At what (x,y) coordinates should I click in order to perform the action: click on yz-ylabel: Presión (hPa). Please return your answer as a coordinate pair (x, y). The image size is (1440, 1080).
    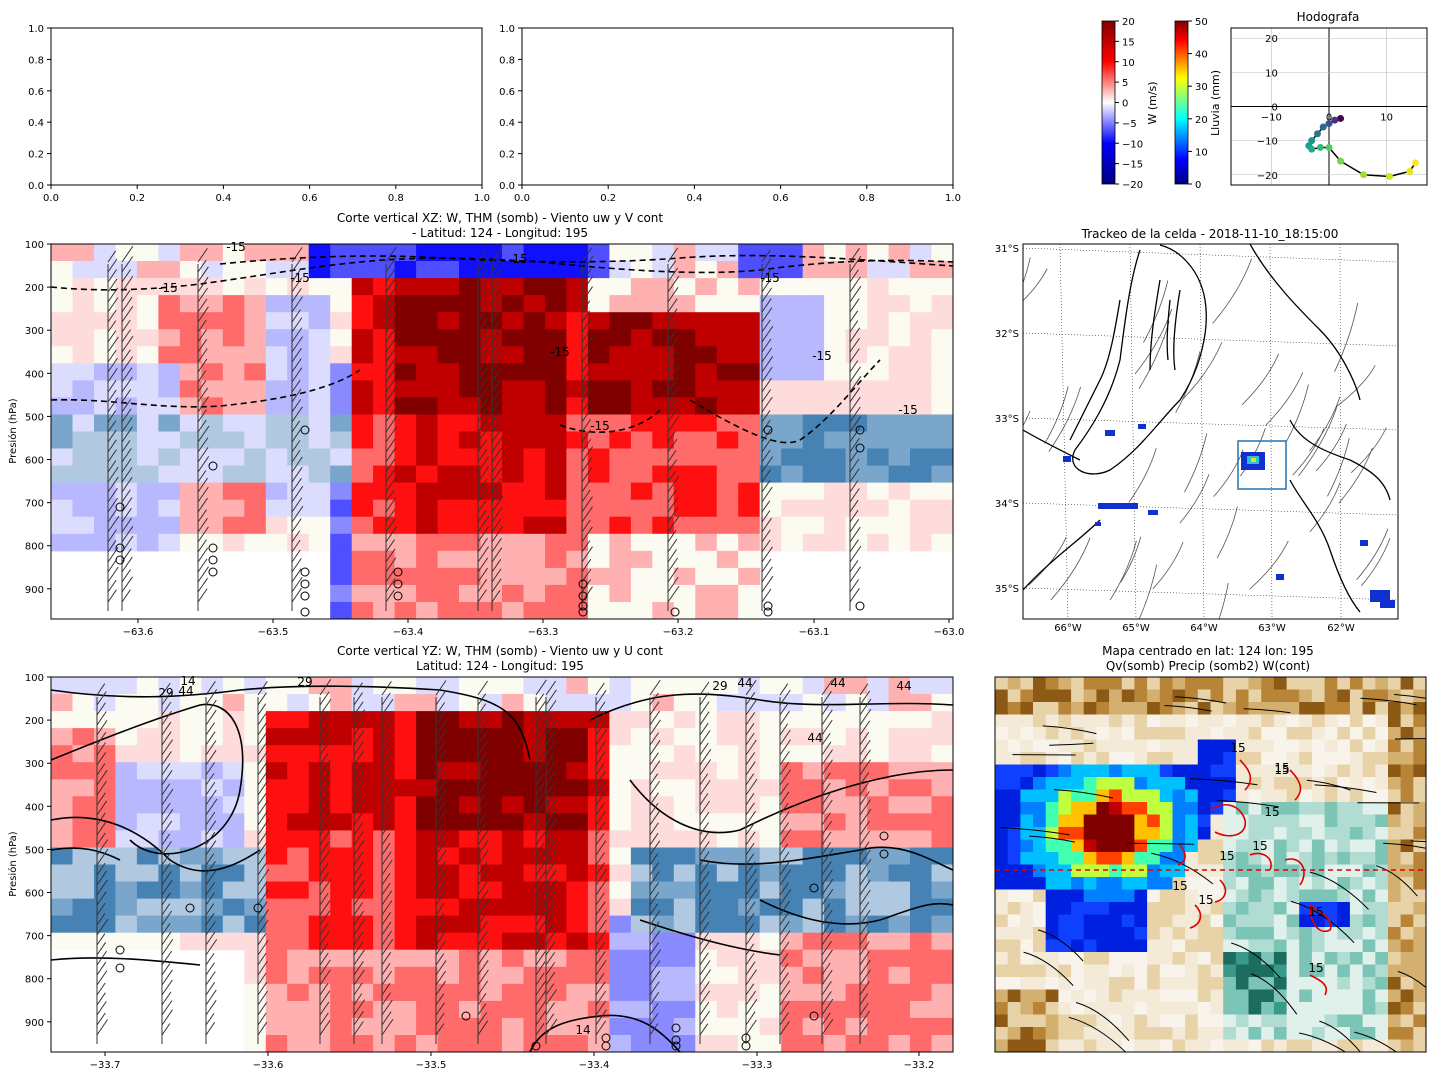
    Looking at the image, I should click on (13, 863).